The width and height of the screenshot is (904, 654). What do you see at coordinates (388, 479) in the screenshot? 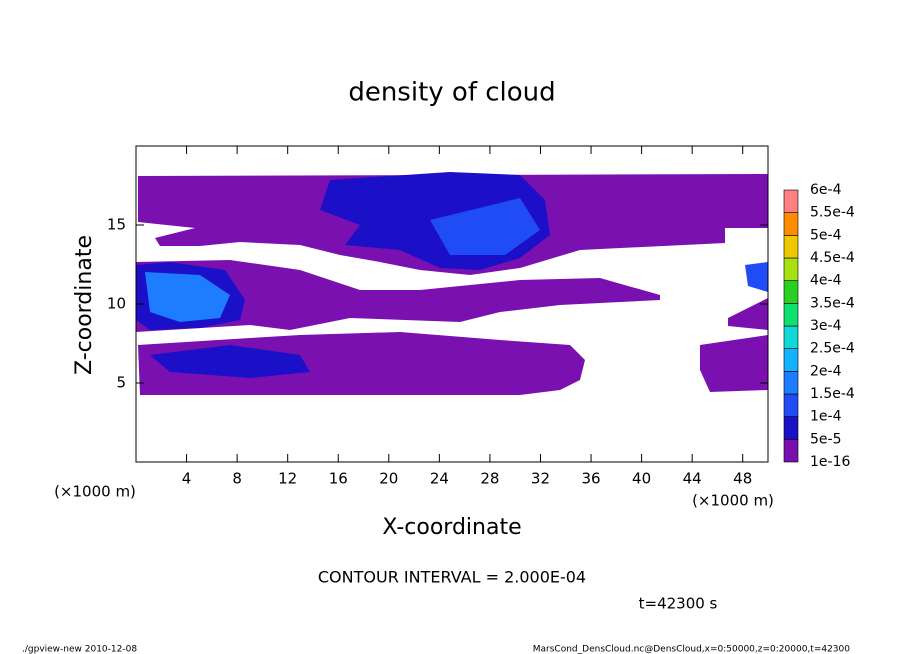
I see `x-tick-label: 20` at bounding box center [388, 479].